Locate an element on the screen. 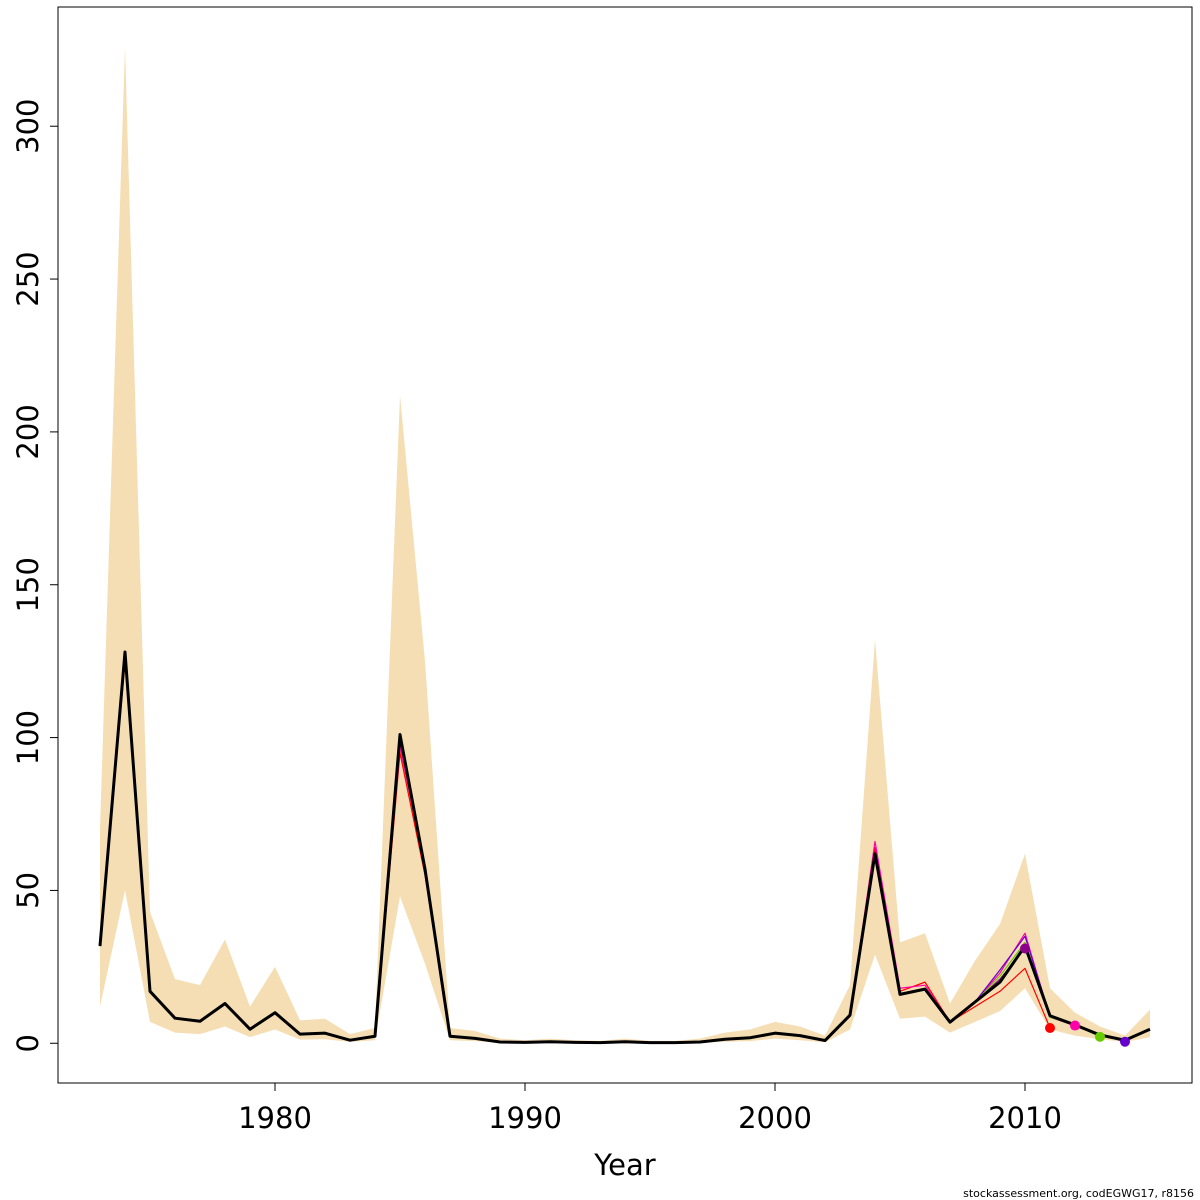 This screenshot has height=1200, width=1200. y-tick-label: 50 is located at coordinates (28, 890).